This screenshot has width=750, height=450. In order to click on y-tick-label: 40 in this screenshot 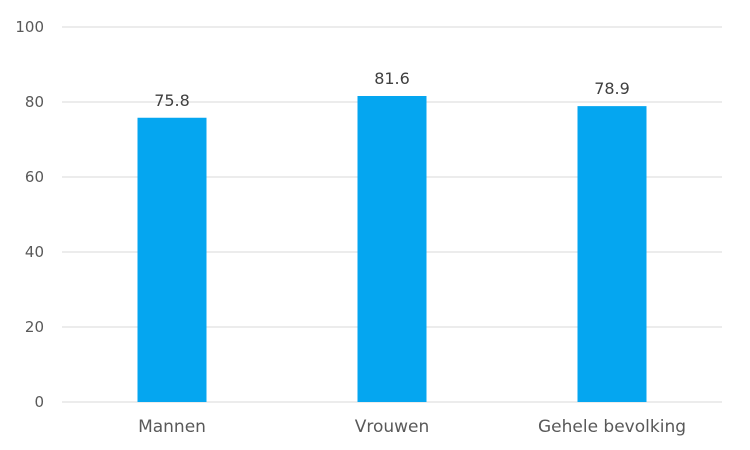, I will do `click(34, 252)`.